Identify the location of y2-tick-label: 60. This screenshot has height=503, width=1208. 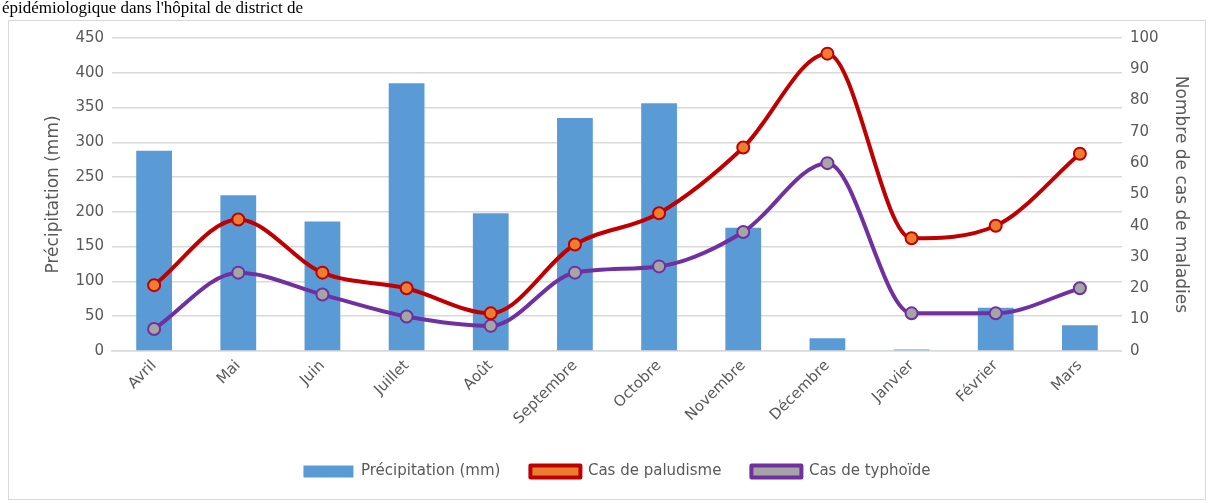
(1139, 162).